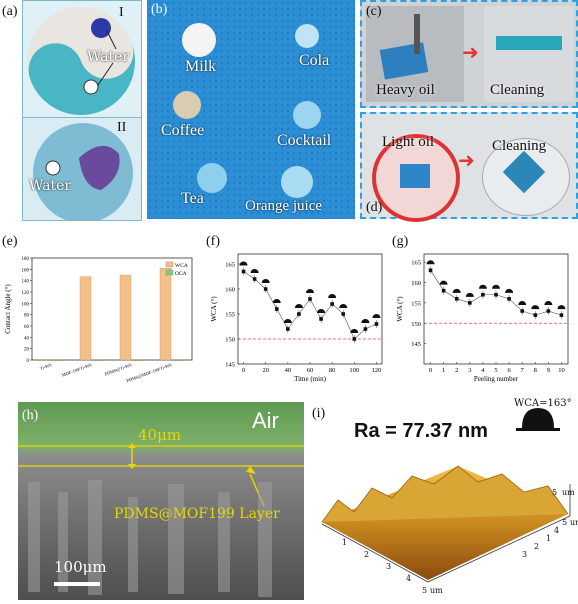 The height and width of the screenshot is (604, 578). What do you see at coordinates (374, 207) in the screenshot?
I see `label-d: (d)` at bounding box center [374, 207].